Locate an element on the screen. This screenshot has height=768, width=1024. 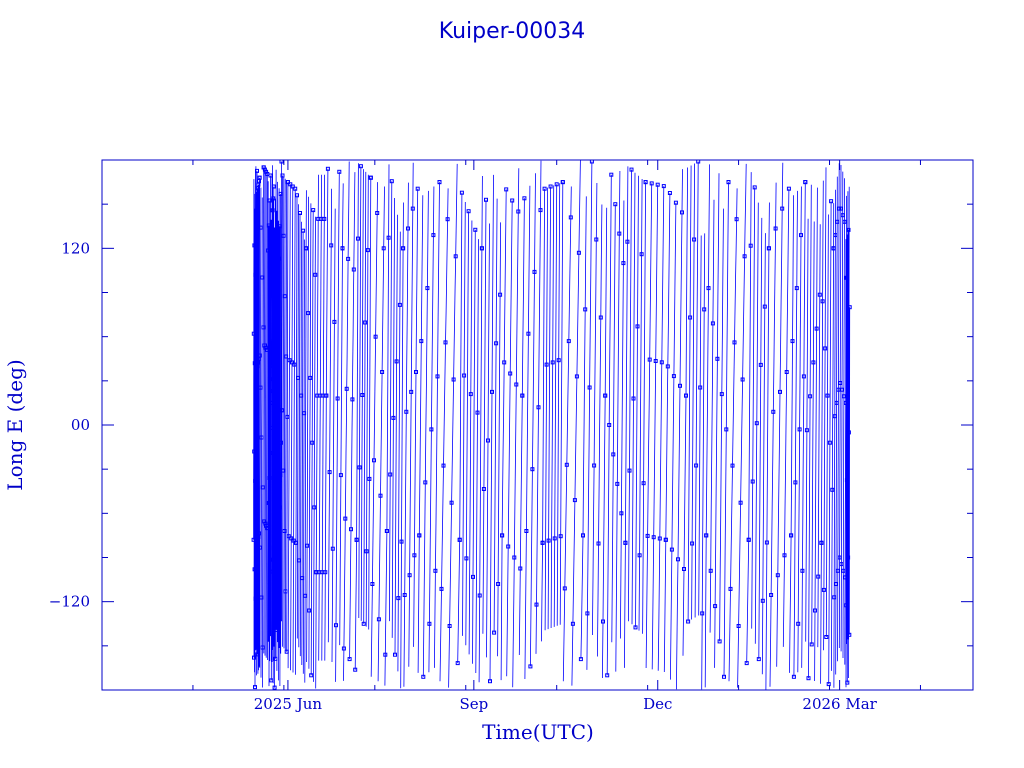
y-tick-label: −120 is located at coordinates (69, 602).